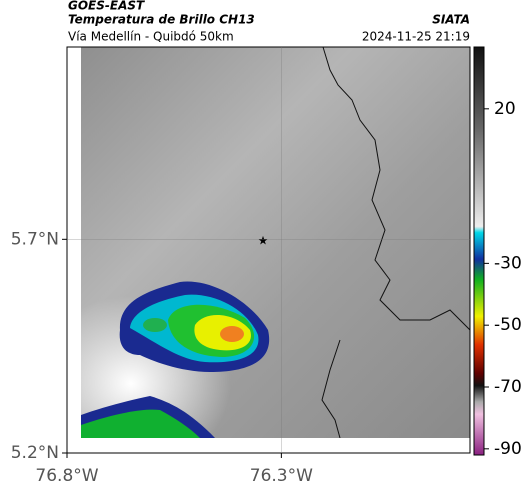 This screenshot has width=526, height=491. What do you see at coordinates (416, 37) in the screenshot?
I see `timestamp: 2024-11-25 21:19` at bounding box center [416, 37].